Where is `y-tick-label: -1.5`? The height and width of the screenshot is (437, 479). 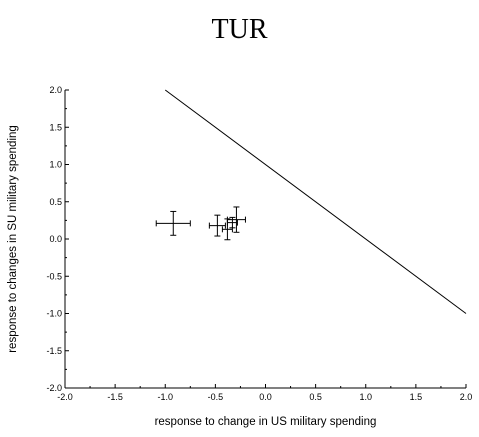
y-tick-label: -1.5 is located at coordinates (54, 351).